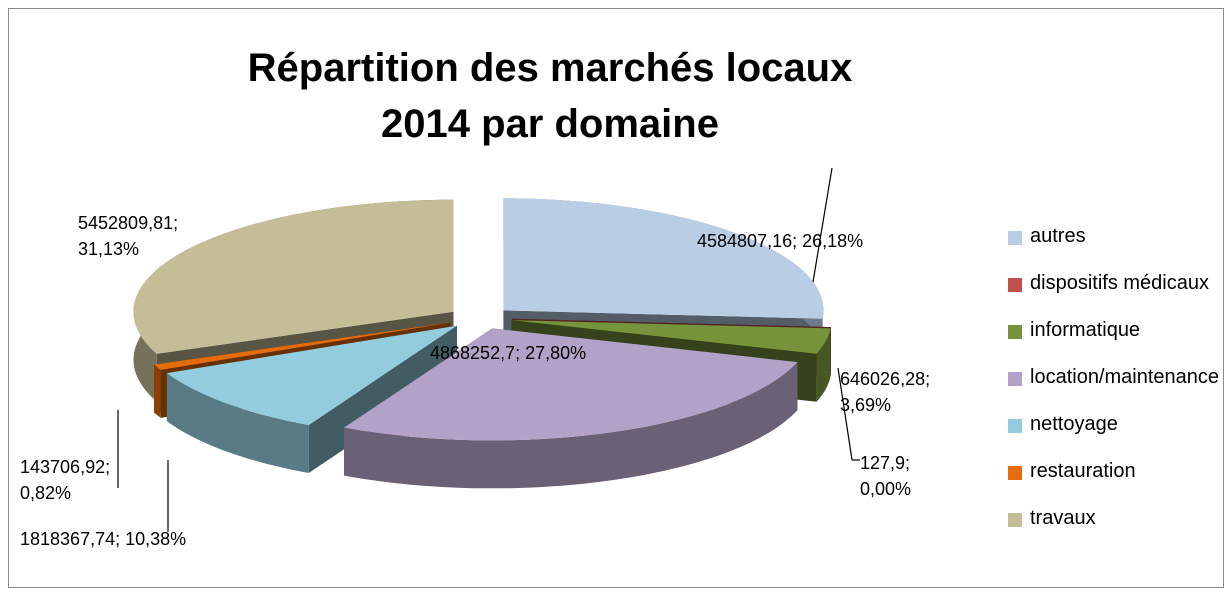  What do you see at coordinates (508, 353) in the screenshot?
I see `data-label: 4868252,7; 27,80%` at bounding box center [508, 353].